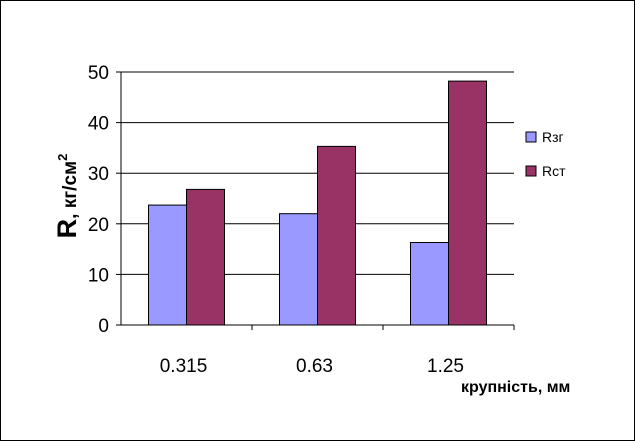  What do you see at coordinates (445, 366) in the screenshot?
I see `x-tick-label: 1.25` at bounding box center [445, 366].